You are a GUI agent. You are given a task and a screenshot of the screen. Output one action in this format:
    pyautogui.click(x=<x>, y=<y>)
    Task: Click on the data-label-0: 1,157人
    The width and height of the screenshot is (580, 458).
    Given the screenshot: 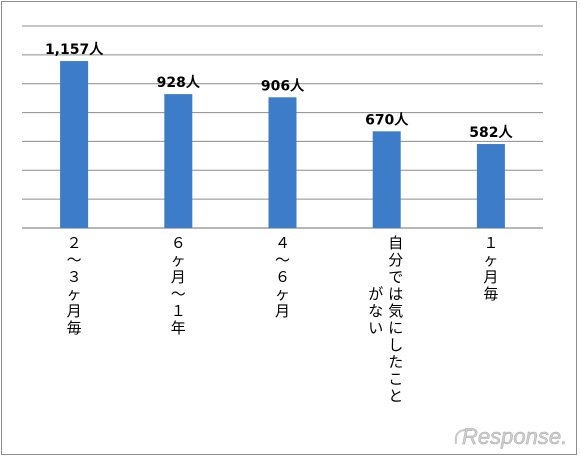 What is the action you would take?
    pyautogui.click(x=74, y=49)
    